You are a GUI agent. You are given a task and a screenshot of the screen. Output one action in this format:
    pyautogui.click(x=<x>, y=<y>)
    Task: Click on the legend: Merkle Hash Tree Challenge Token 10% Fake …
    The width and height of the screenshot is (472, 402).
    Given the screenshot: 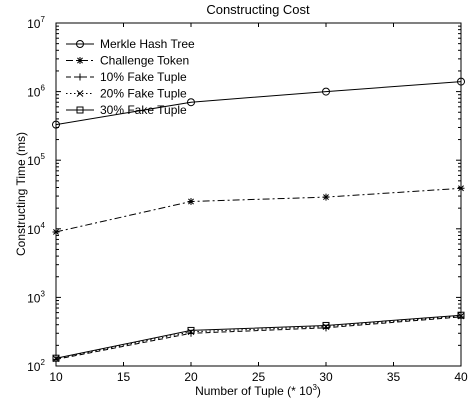 What is the action you would take?
    pyautogui.click(x=130, y=77)
    